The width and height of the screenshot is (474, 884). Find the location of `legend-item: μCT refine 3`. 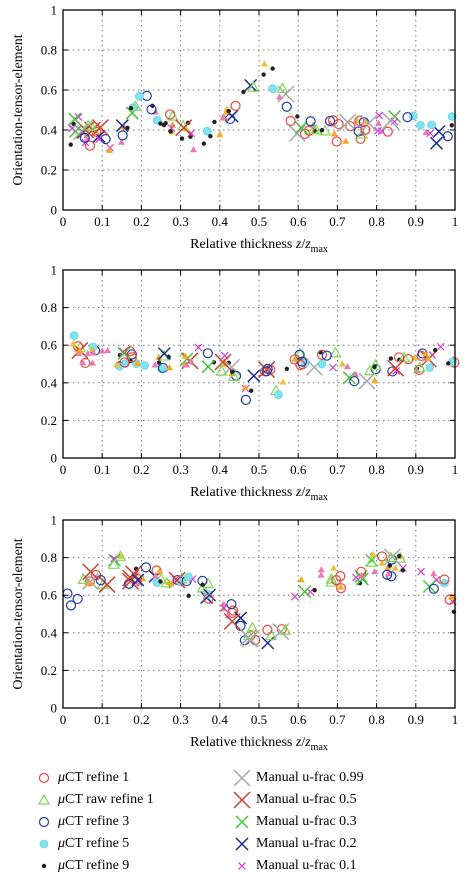

legend-item: μCT refine 3 is located at coordinates (79, 822).